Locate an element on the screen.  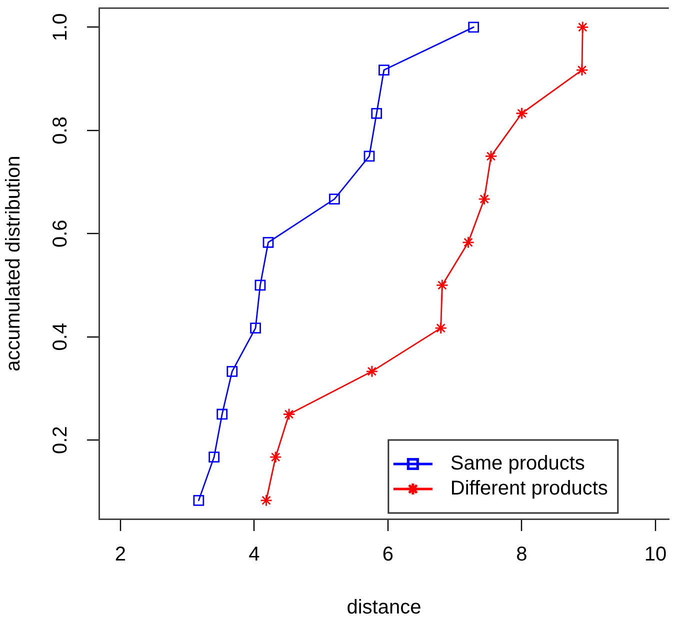
y-axis-title: accumulated distribution is located at coordinates (13, 264).